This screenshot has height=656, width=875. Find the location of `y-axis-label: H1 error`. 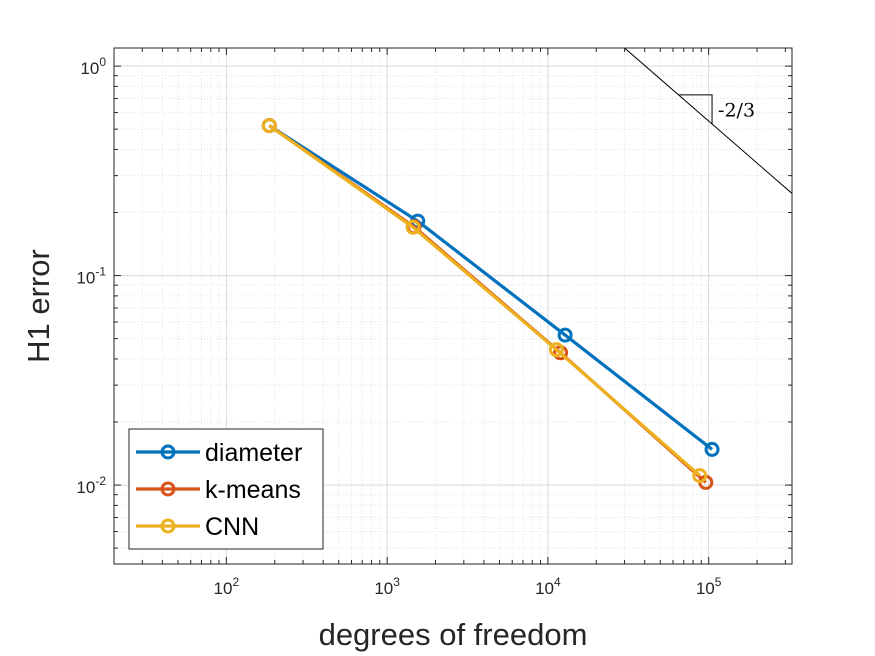

y-axis-label: H1 error is located at coordinates (38, 306).